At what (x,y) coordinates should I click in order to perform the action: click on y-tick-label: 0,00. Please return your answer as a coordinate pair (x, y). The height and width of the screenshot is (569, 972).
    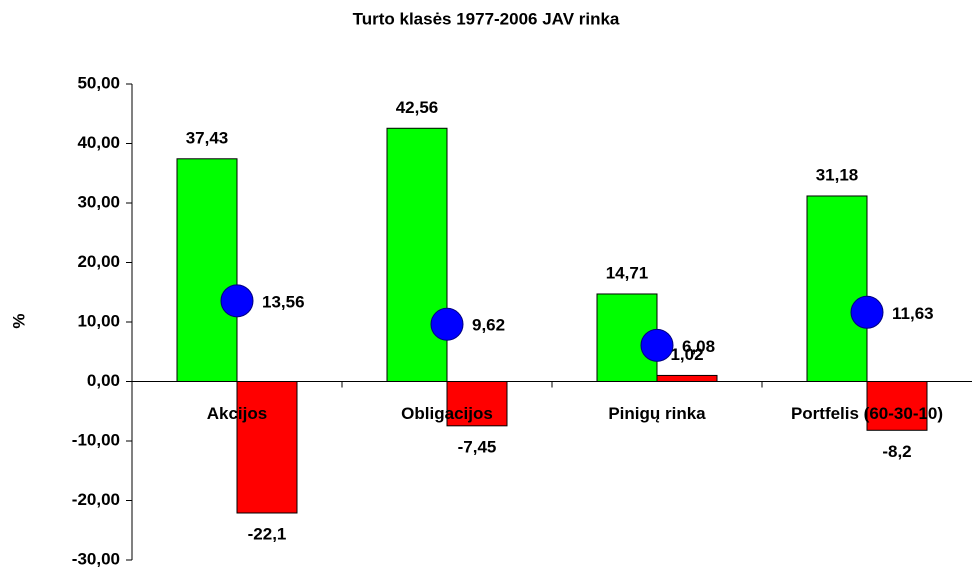
    Looking at the image, I should click on (103, 380).